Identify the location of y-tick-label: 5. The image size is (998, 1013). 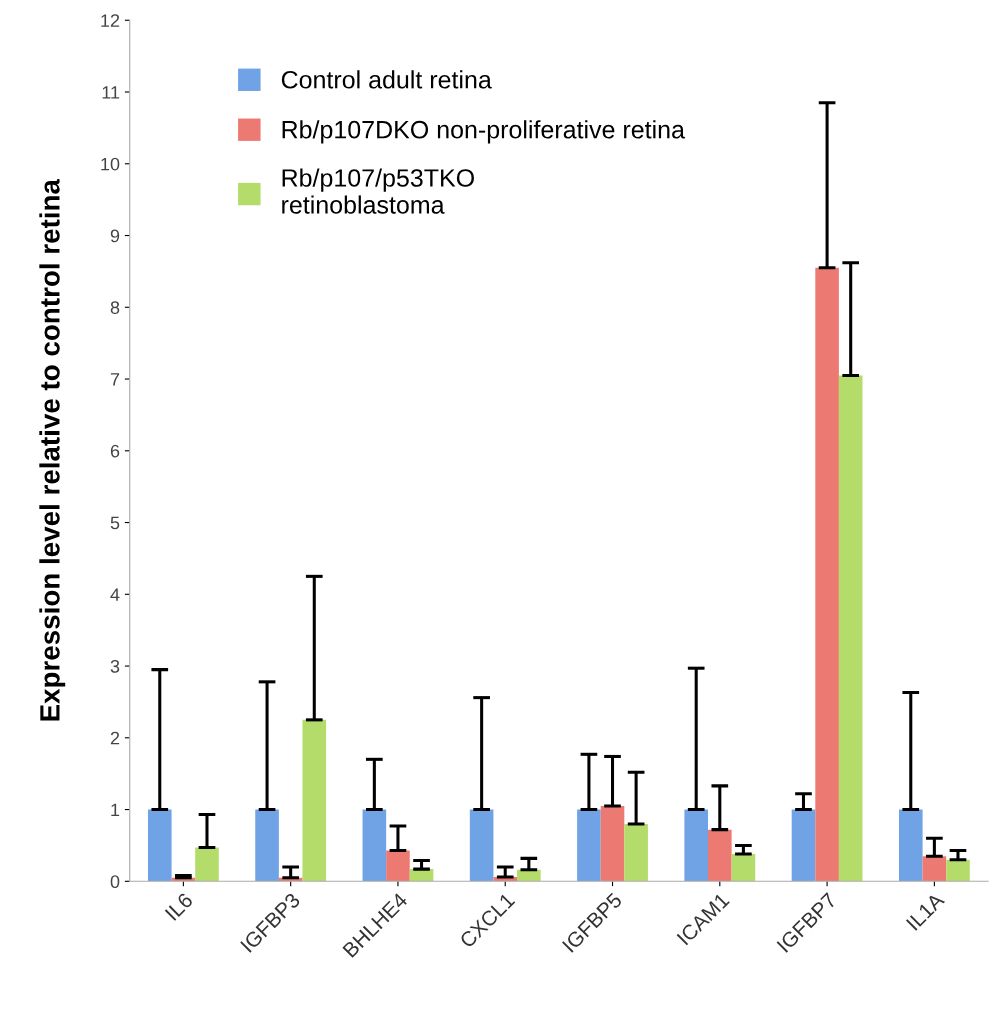
(115, 523).